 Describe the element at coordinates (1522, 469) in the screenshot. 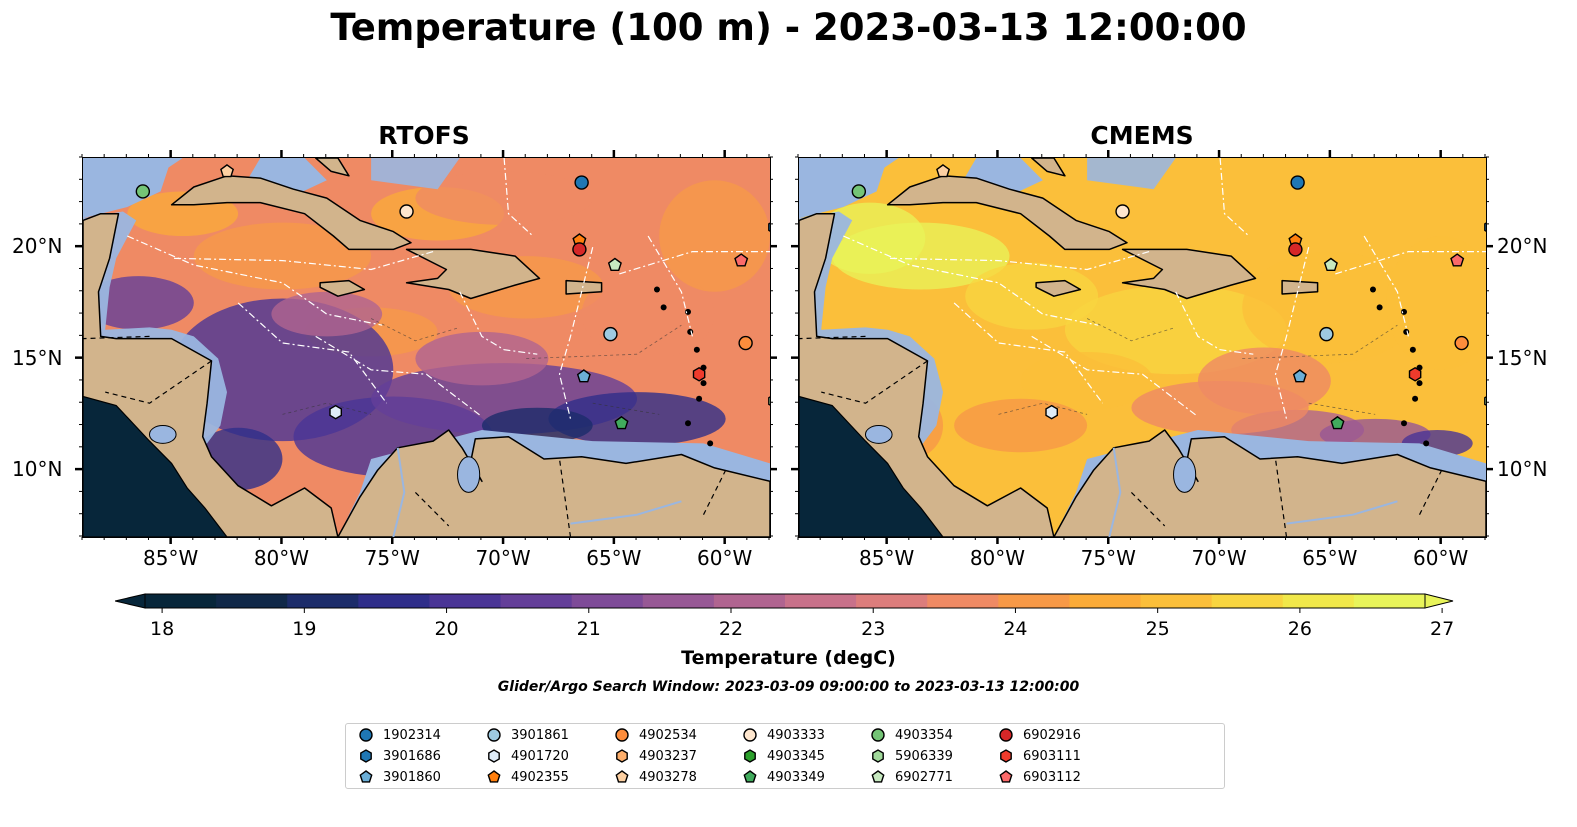

I see `lat-tick-label-right: 10°N` at that location.